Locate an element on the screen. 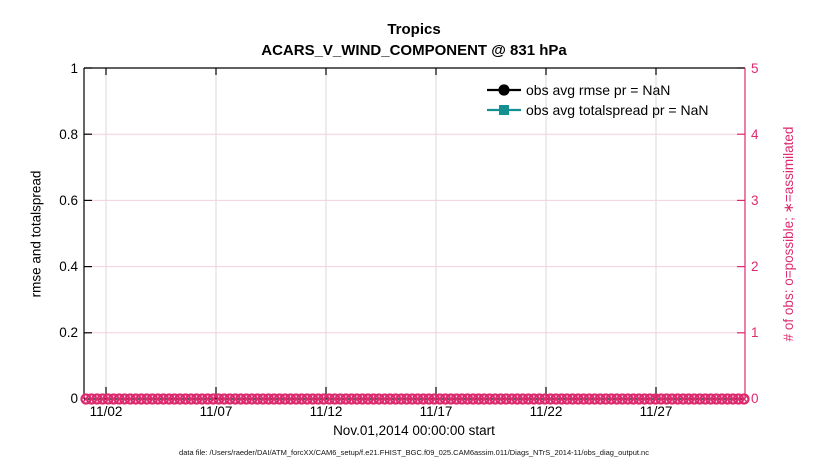  y-right-tick-label: 2 is located at coordinates (755, 266).